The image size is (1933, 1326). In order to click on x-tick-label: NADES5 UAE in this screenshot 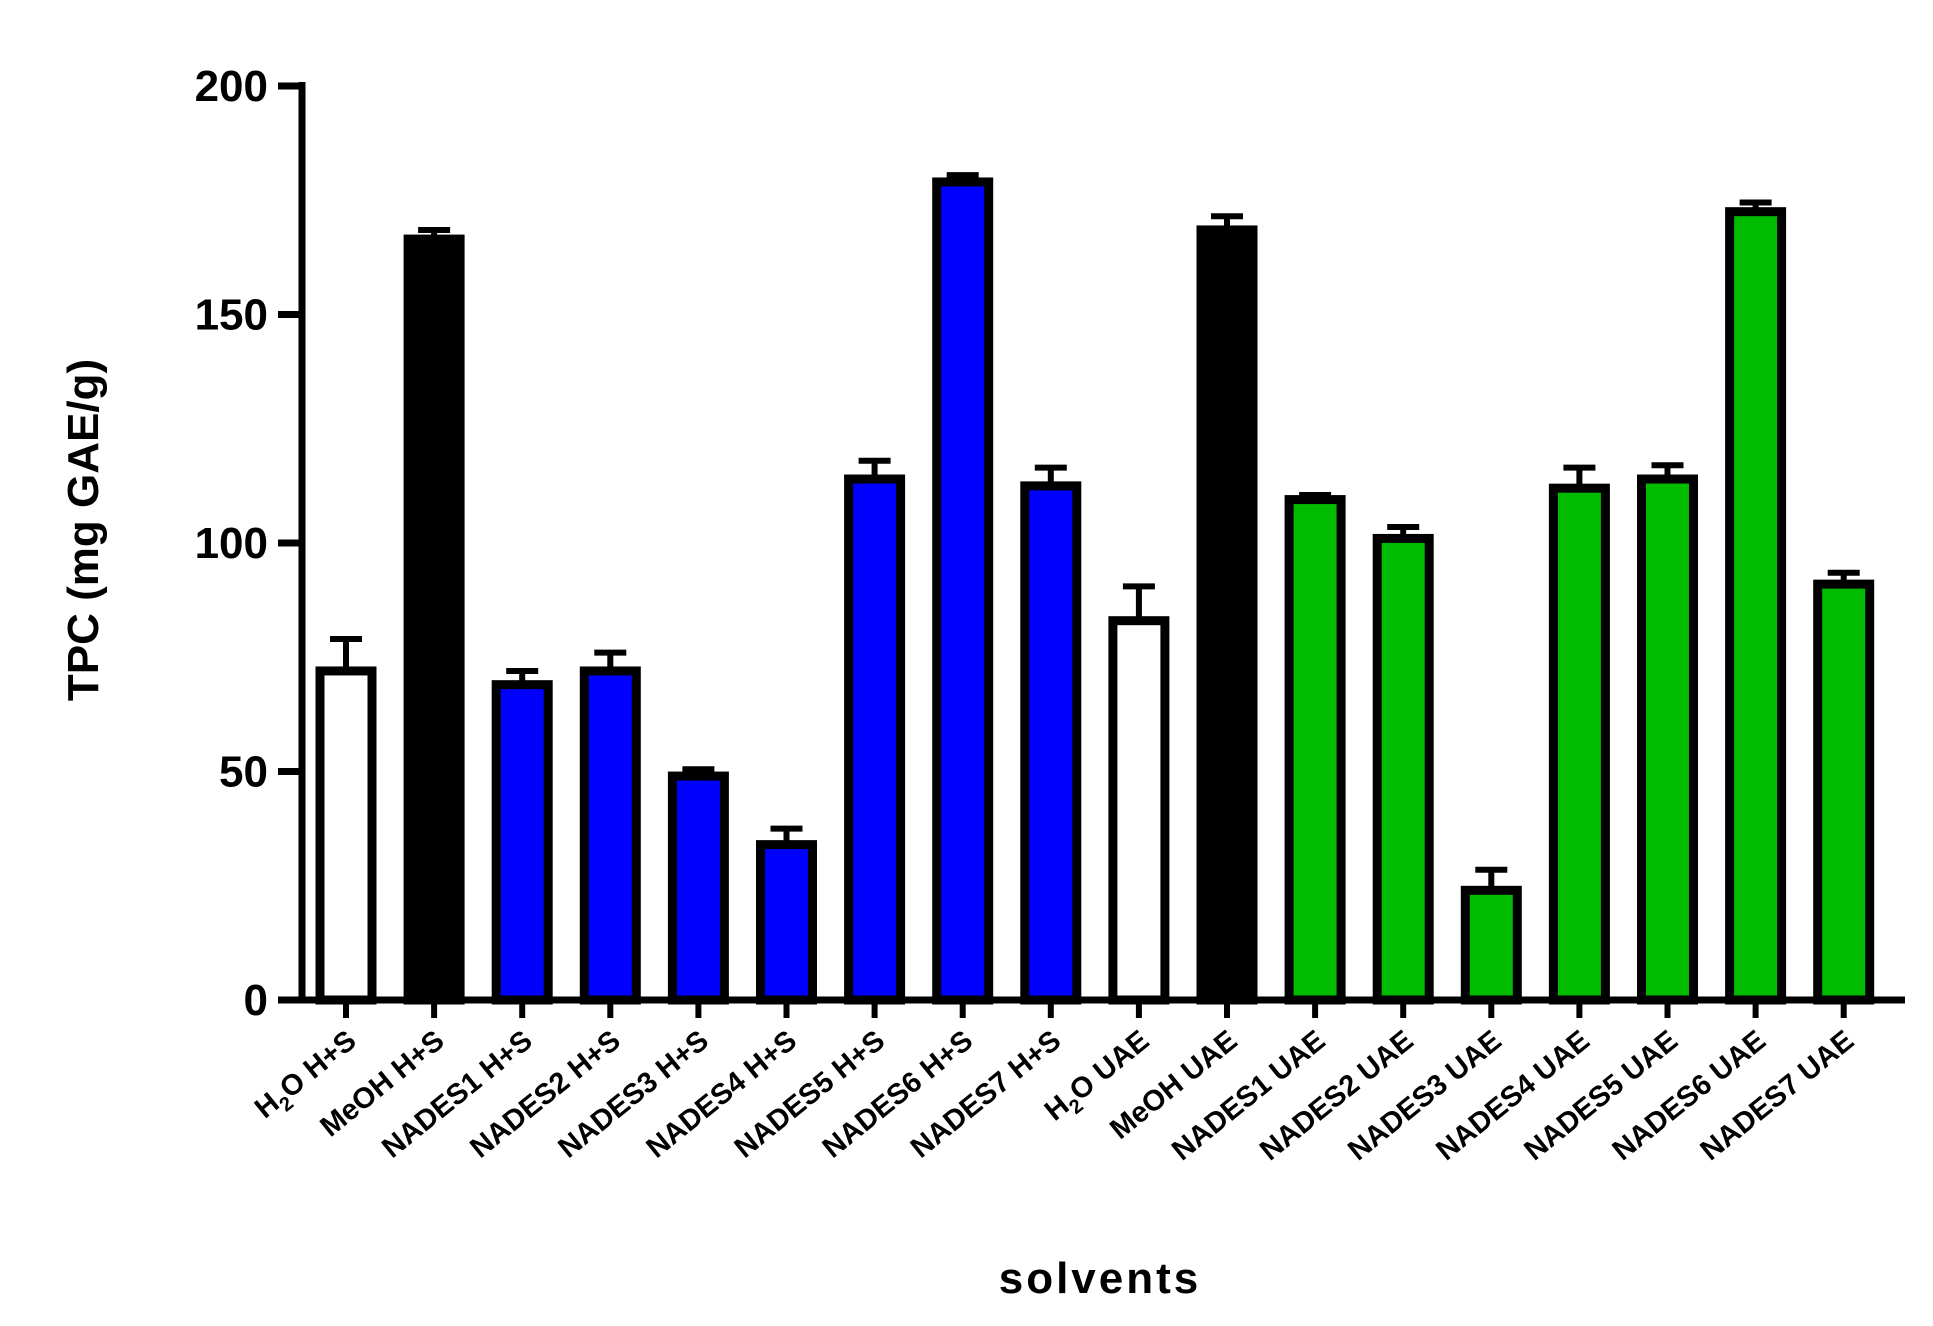, I will do `click(1600, 1096)`.